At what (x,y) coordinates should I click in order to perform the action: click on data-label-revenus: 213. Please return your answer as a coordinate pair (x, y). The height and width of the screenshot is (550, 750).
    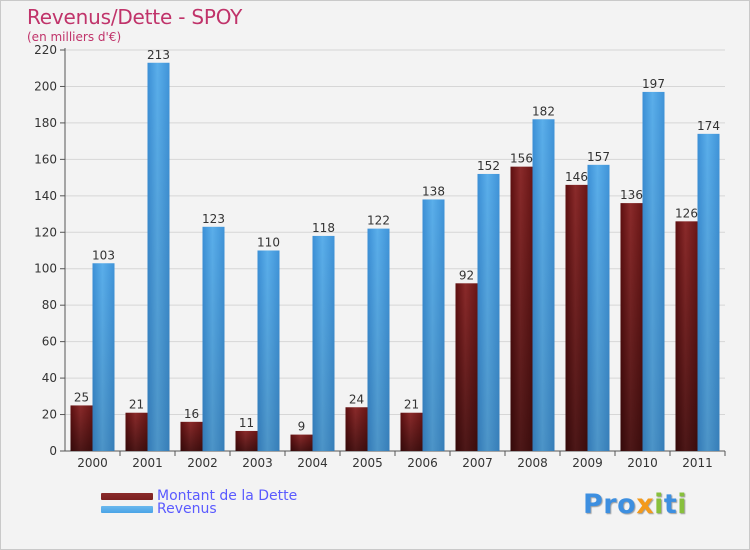
    Looking at the image, I should click on (158, 55).